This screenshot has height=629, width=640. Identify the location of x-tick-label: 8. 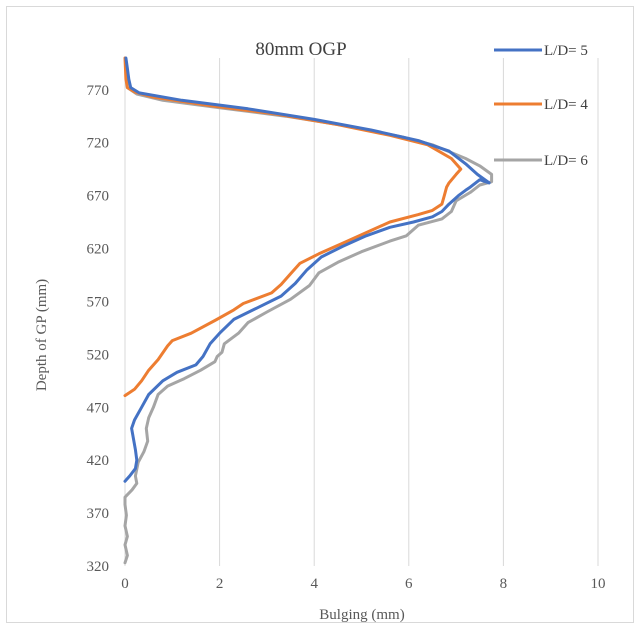
(504, 584).